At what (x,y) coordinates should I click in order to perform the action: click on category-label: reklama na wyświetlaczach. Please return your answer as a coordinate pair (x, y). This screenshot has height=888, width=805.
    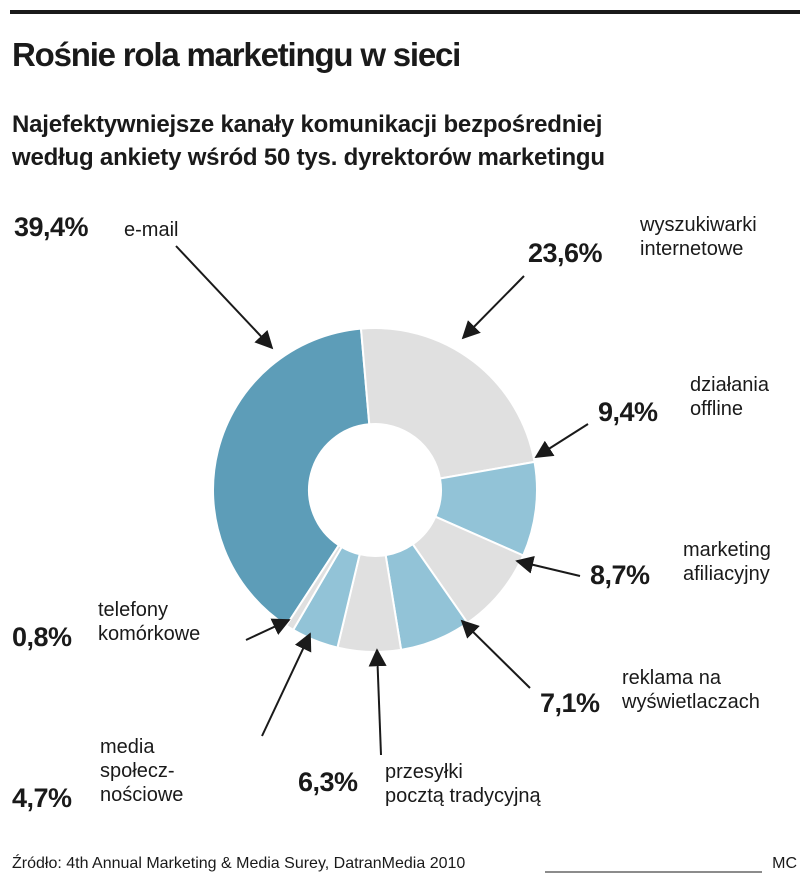
    Looking at the image, I should click on (691, 690).